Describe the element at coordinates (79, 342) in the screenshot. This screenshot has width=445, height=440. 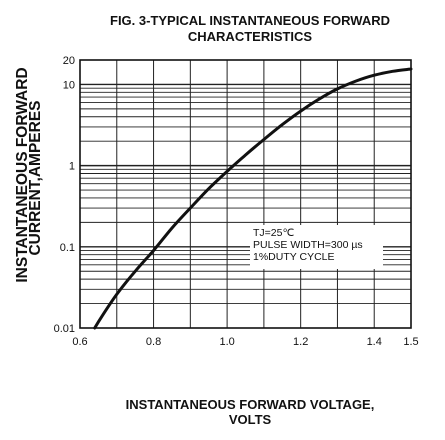
I see `x-tick-label: 0.6` at that location.